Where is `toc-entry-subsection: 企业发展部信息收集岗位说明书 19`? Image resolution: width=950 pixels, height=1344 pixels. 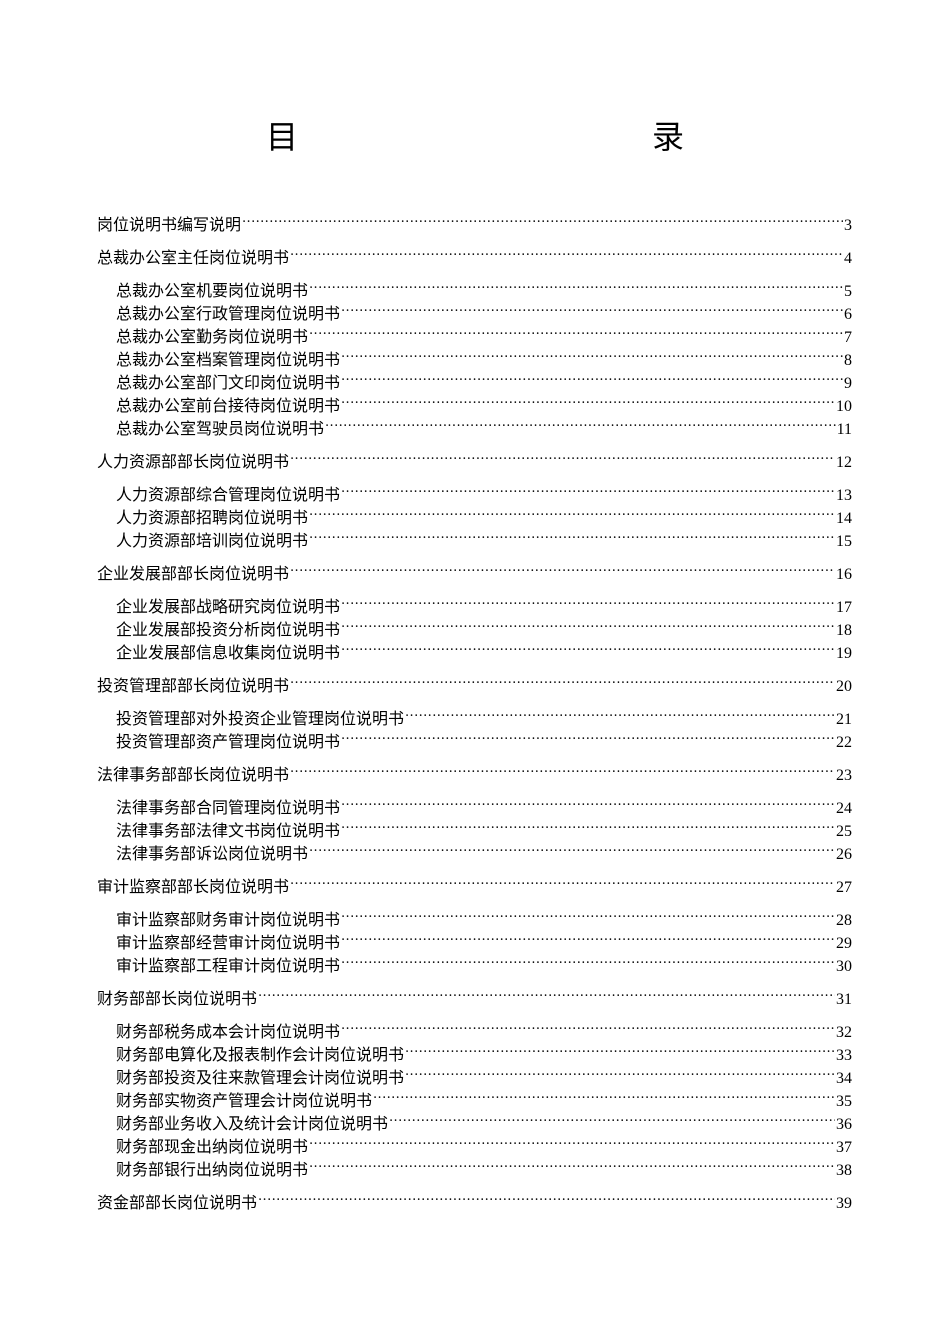
toc-entry-subsection: 企业发展部信息收集岗位说明书 19 is located at coordinates (474, 648).